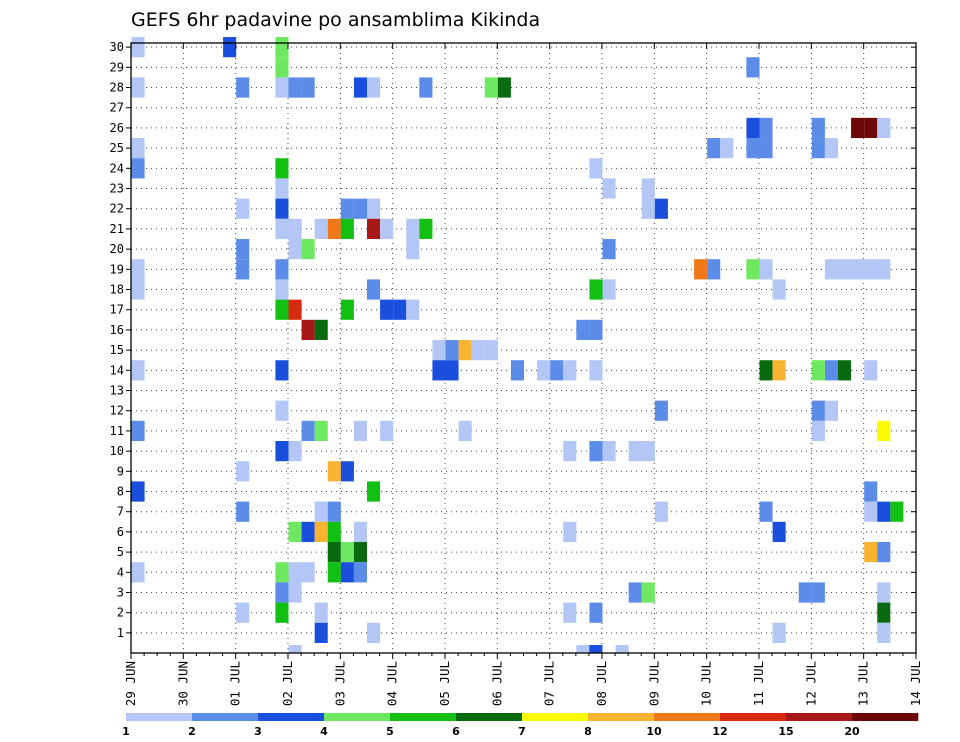 The image size is (960, 742). Describe the element at coordinates (335, 20) in the screenshot. I see `chart-title: GEFS 6hr padavine po ansamblima Kikinda` at that location.